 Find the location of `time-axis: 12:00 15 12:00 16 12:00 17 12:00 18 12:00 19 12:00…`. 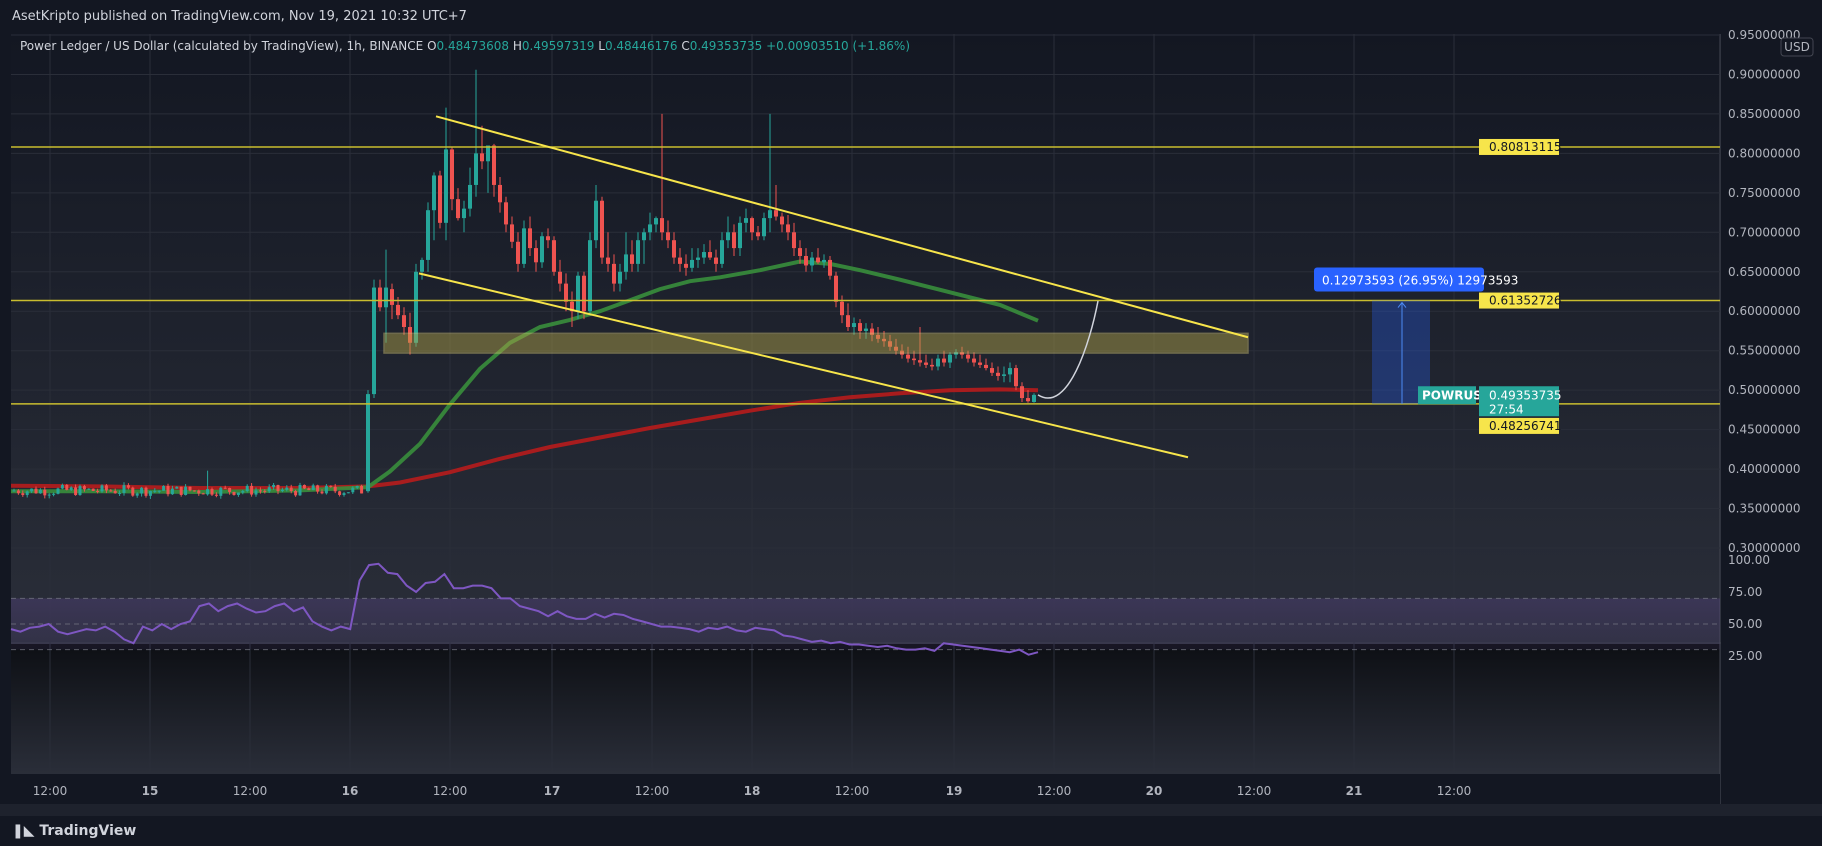

time-axis: 12:00 15 12:00 16 12:00 17 12:00 18 12:00 19 12:00… is located at coordinates (865, 789).